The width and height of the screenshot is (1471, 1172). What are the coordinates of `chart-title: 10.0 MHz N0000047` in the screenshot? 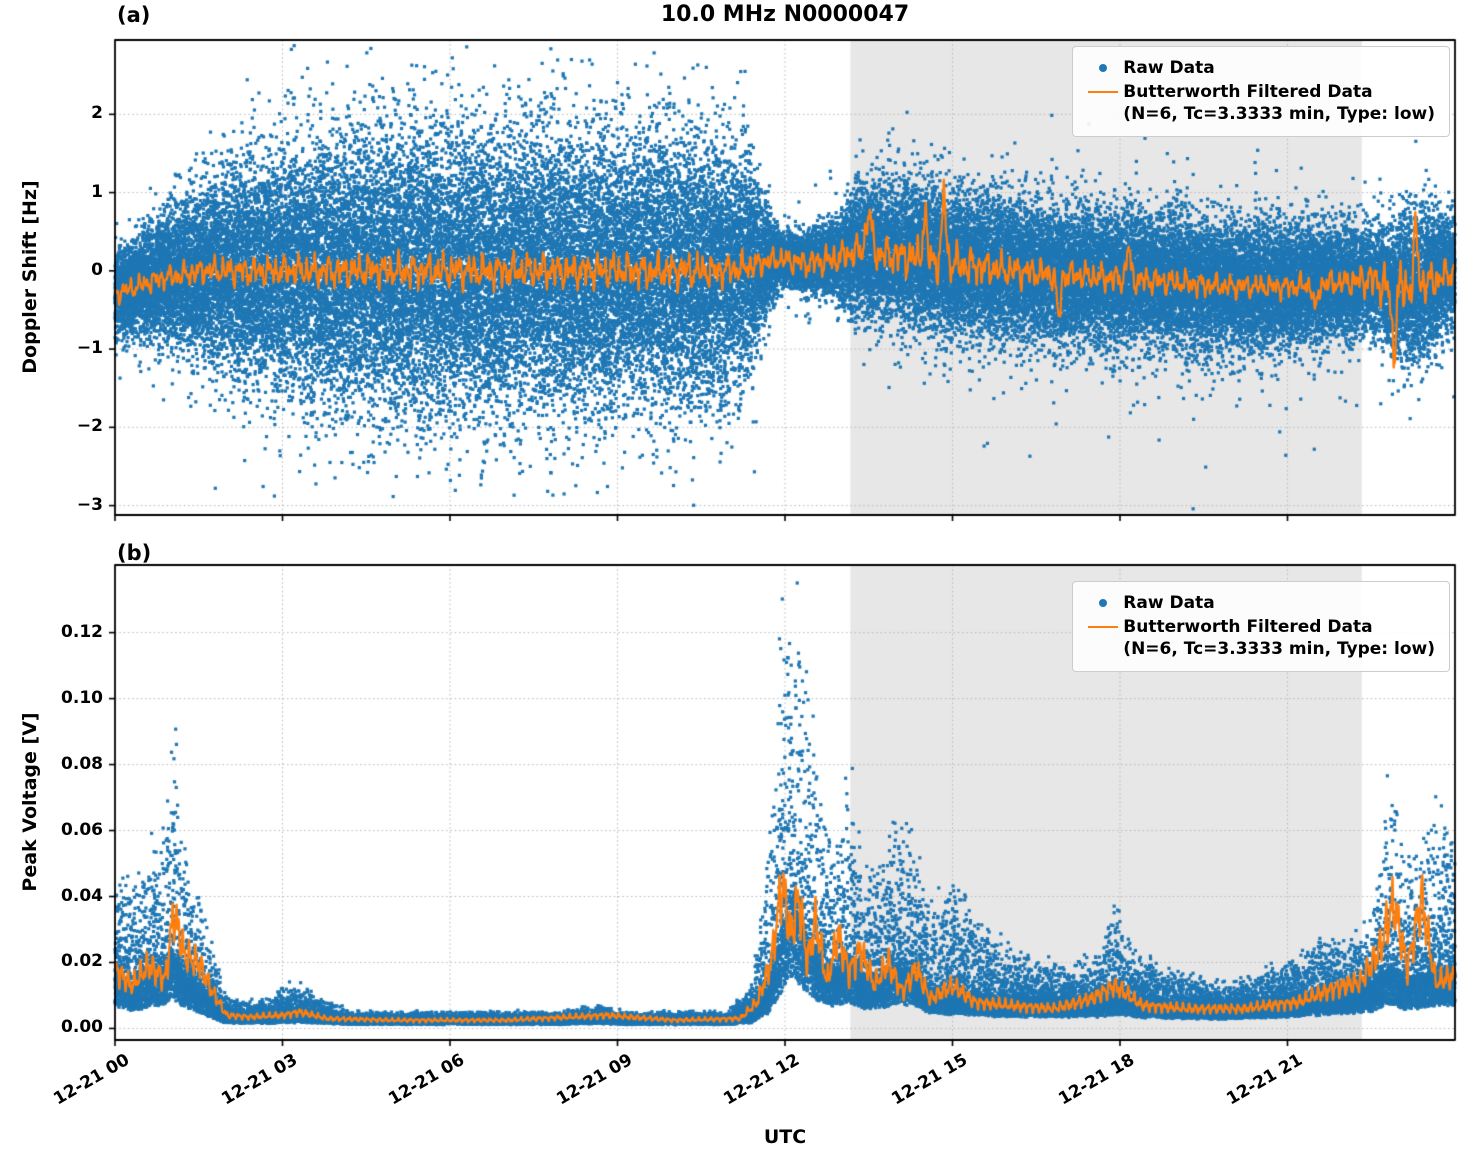 It's located at (785, 14).